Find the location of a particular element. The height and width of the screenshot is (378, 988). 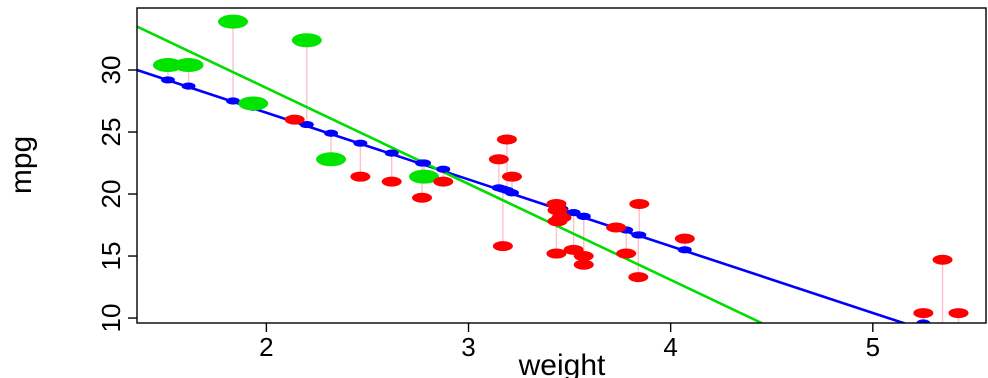

y-tick-label: 15 is located at coordinates (111, 256).